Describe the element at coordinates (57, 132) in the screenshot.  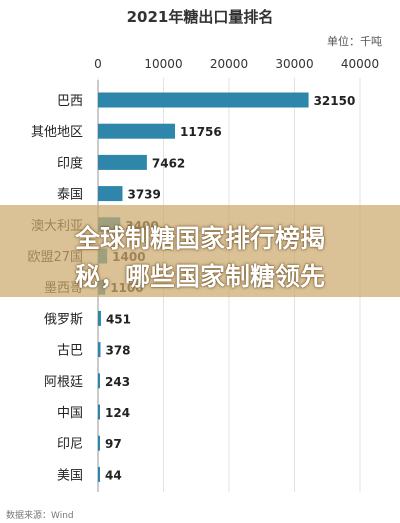
I see `category-label: 其他地区` at that location.